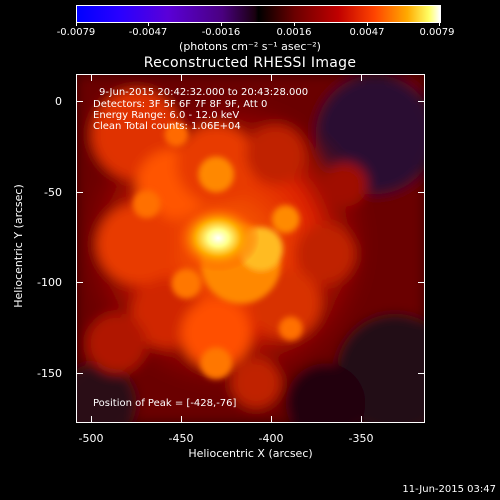 This screenshot has height=500, width=500. What do you see at coordinates (204, 92) in the screenshot?
I see `time-range: 9-Jun-2015 20:42:32.000 to 20:43:28.000` at bounding box center [204, 92].